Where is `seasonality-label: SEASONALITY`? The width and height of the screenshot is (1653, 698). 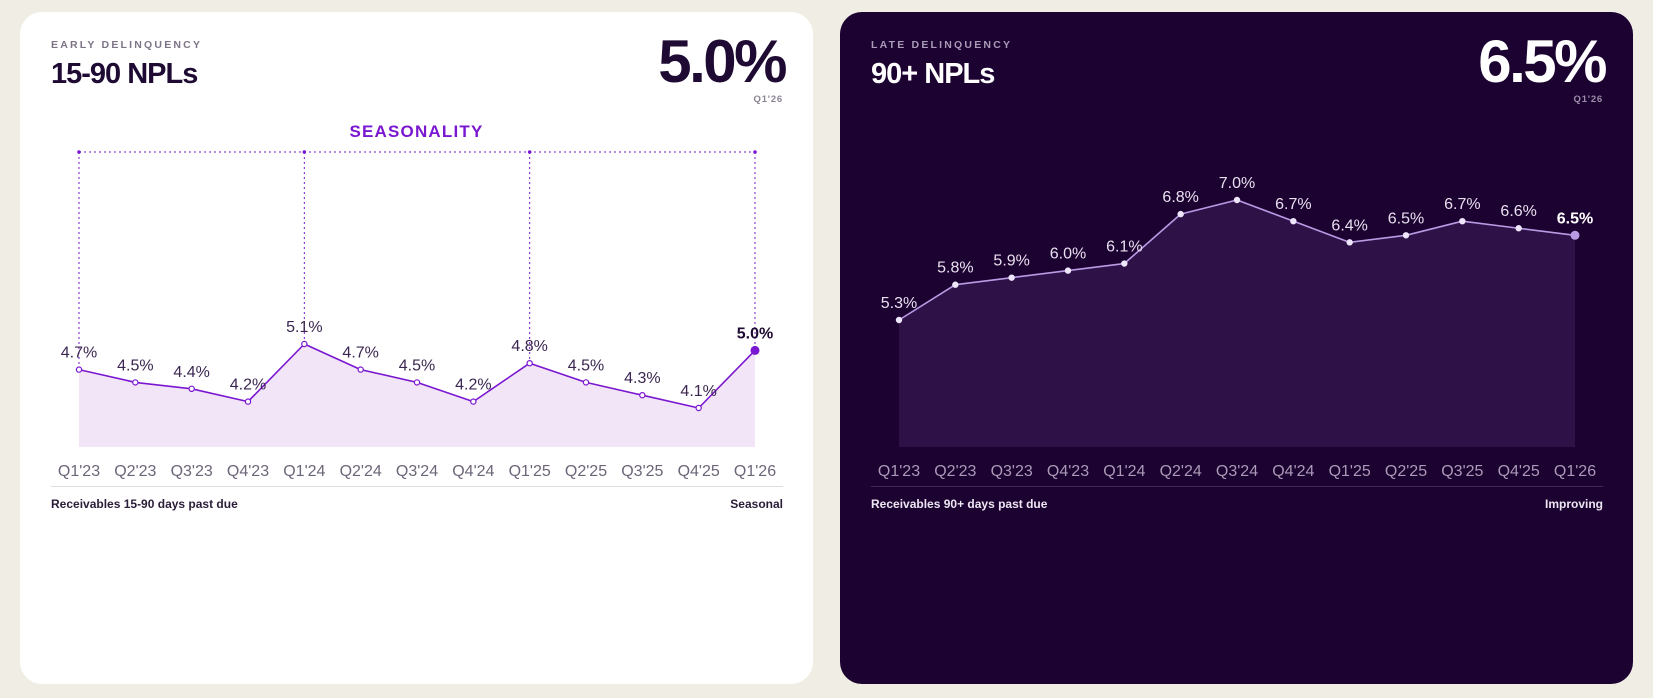 seasonality-label: SEASONALITY is located at coordinates (416, 131).